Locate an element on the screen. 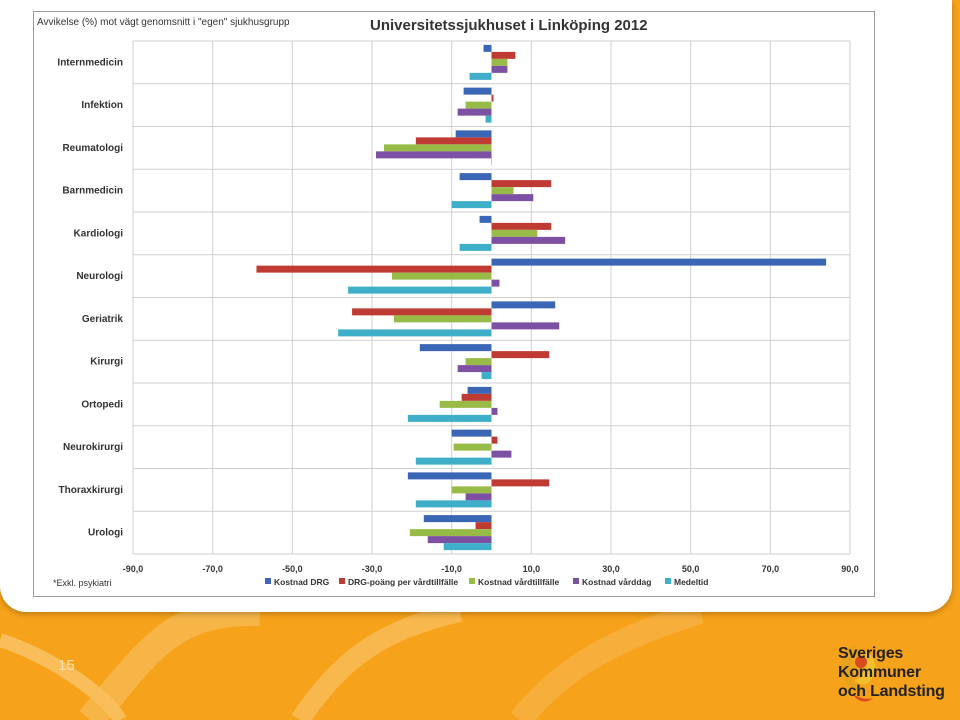  category-label: Ortopedi is located at coordinates (102, 404).